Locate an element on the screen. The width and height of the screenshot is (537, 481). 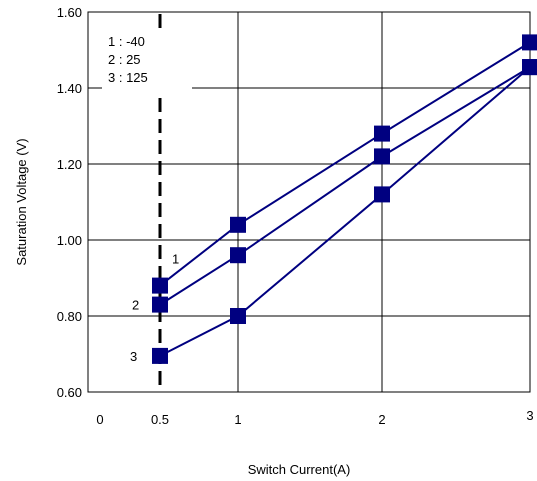
y-axis-tick-labels: 0.60 0.80 1.00 1.20 1.40 1.60 is located at coordinates (69, 202).